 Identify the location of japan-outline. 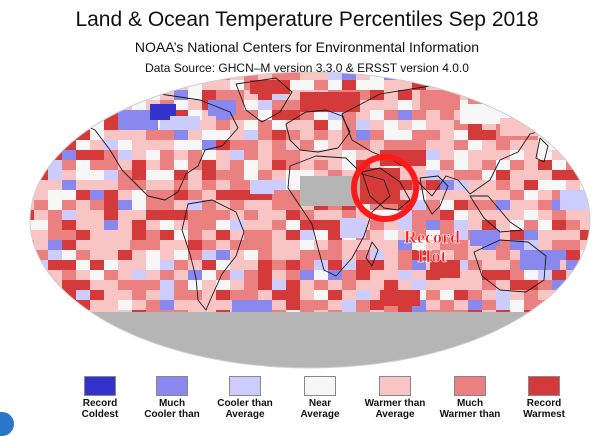
(542, 150).